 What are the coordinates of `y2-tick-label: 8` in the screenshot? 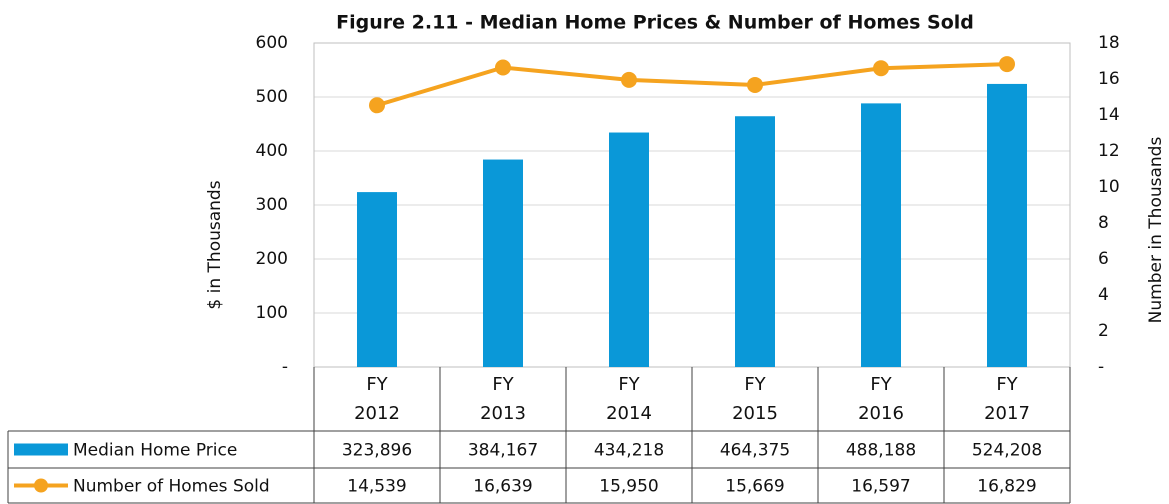 It's located at (1103, 223).